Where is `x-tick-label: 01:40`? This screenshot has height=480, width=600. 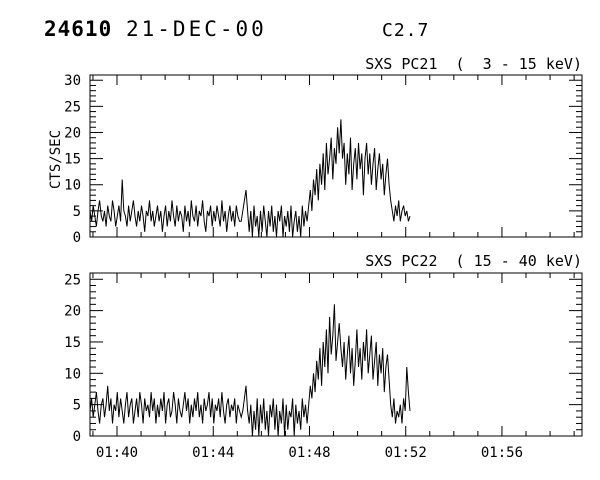
x-tick-label: 01:40 is located at coordinates (117, 453).